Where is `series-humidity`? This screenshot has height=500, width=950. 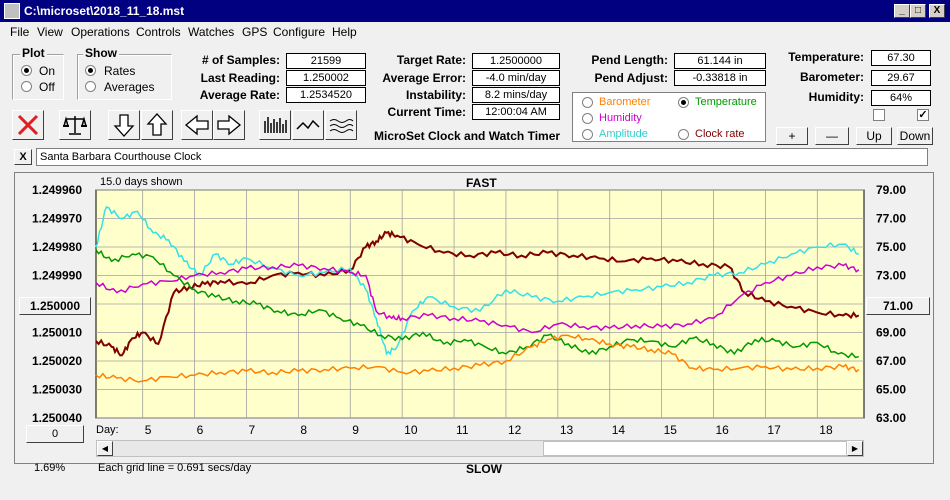
series-humidity is located at coordinates (477, 298).